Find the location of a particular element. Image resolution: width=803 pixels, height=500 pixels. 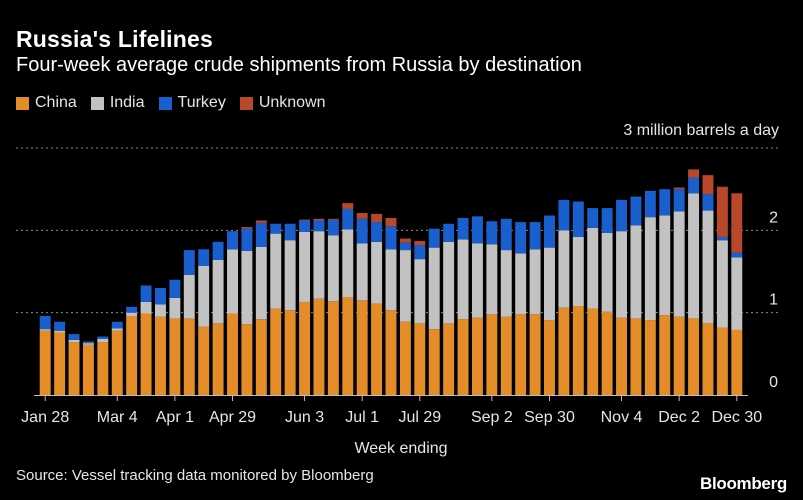

legend-label-unknown: Unknown is located at coordinates (292, 102).